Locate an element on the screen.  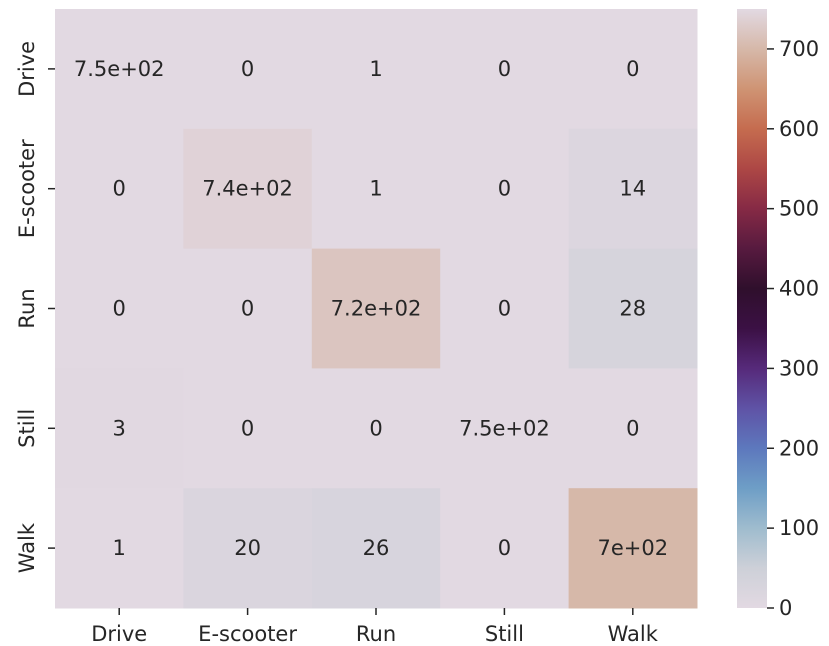
cell-annotation: 26 is located at coordinates (376, 548).